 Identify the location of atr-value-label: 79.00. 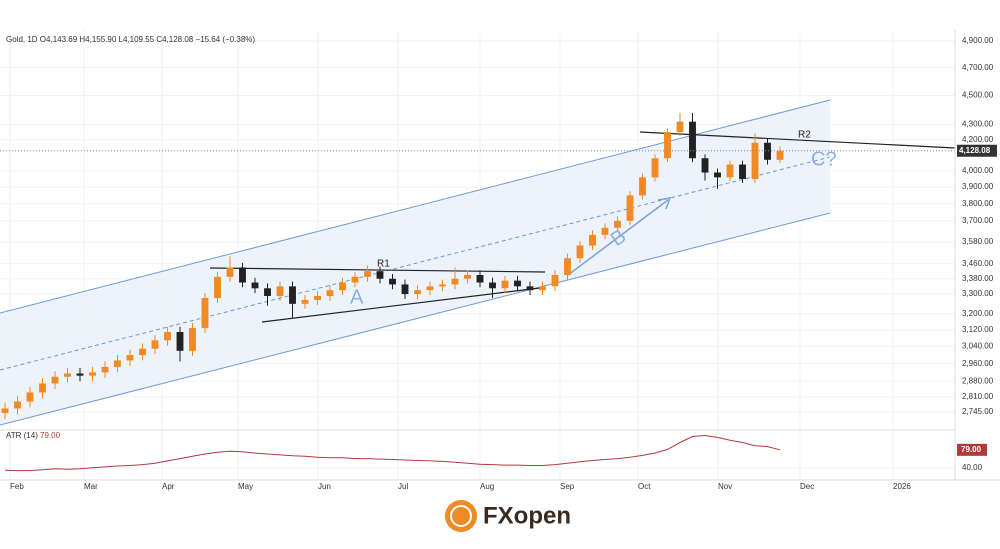
(971, 449).